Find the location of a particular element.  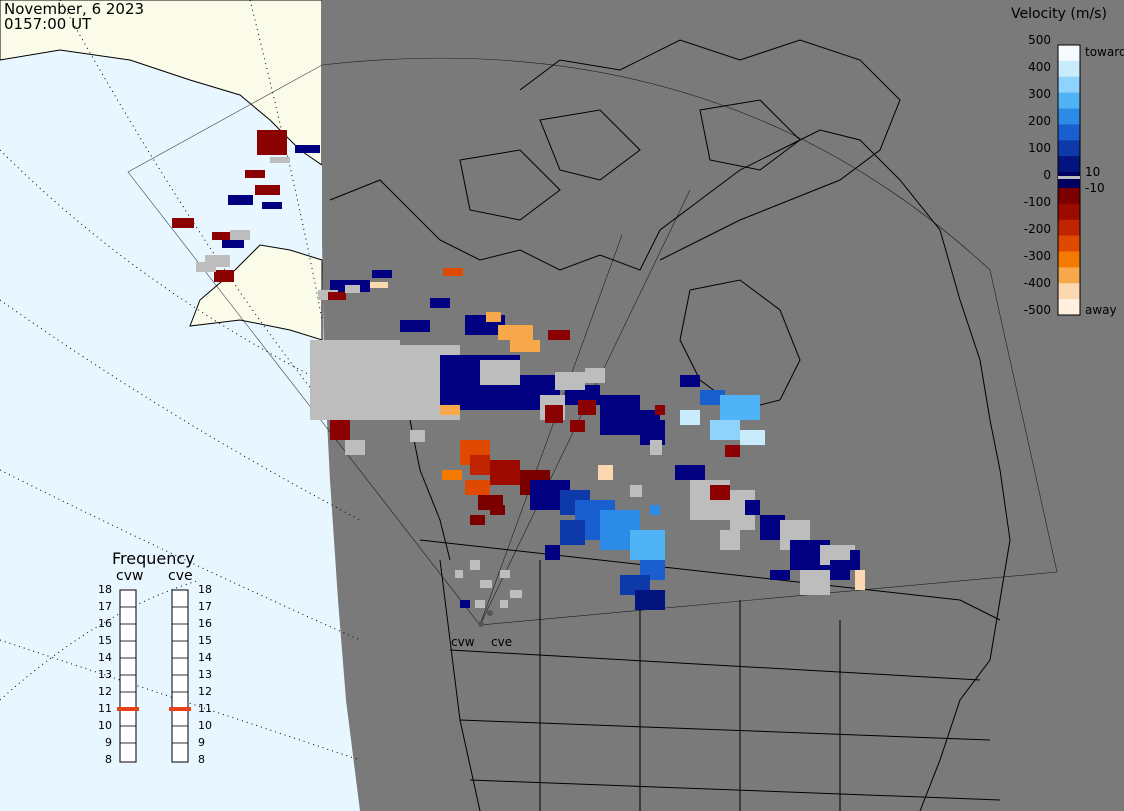

colorbar-tick: 400 is located at coordinates (1039, 67).